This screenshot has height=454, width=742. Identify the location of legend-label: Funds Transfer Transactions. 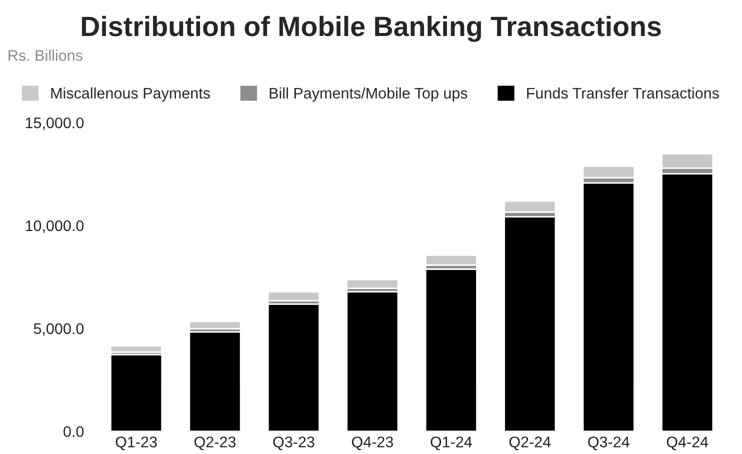
(623, 93).